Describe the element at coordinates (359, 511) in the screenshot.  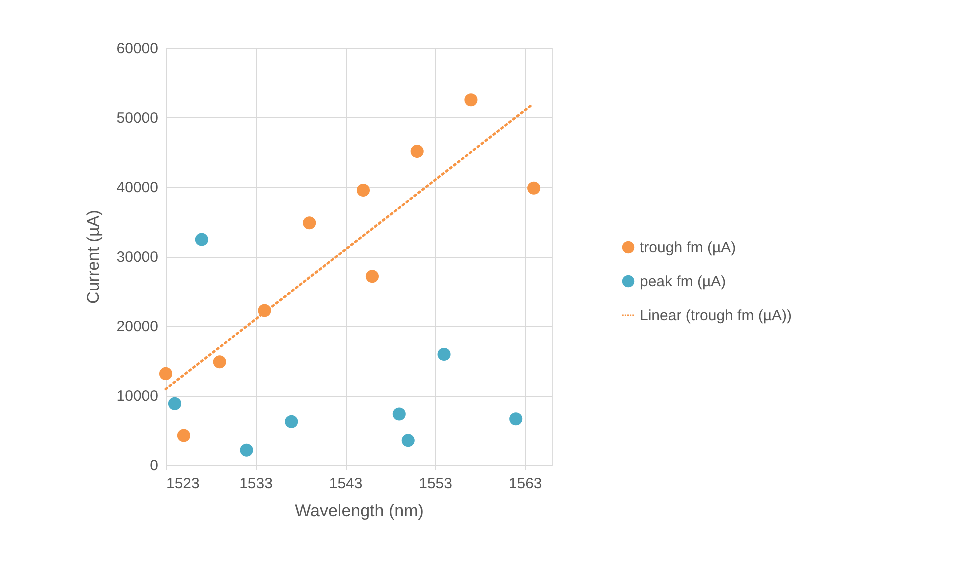
I see `x-axis-title: Wavelength (nm)` at that location.